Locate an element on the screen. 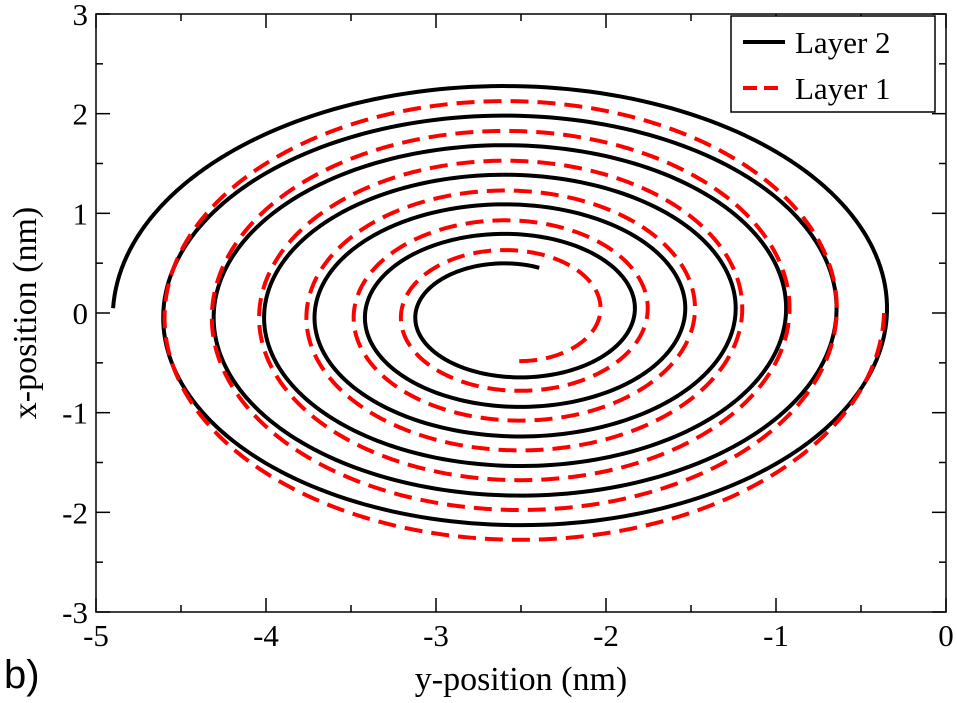 The height and width of the screenshot is (703, 957). y-tick-label: 3 is located at coordinates (81, 16).